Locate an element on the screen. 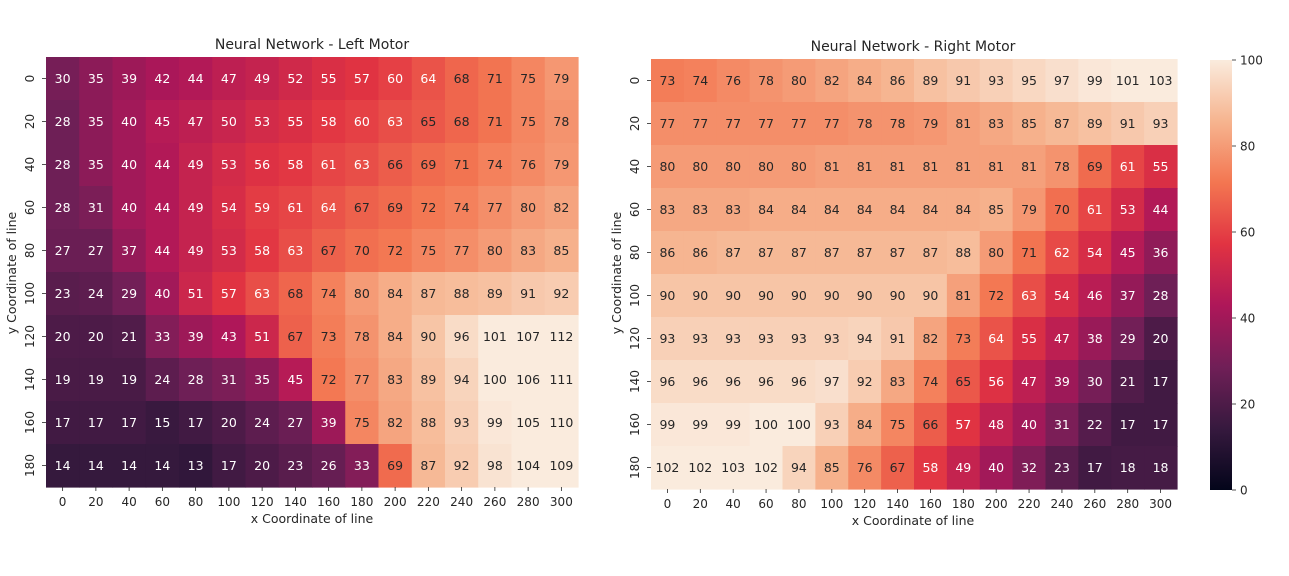 Image resolution: width=1289 pixels, height=576 pixels. y-tick-label-right: 180 is located at coordinates (635, 467).